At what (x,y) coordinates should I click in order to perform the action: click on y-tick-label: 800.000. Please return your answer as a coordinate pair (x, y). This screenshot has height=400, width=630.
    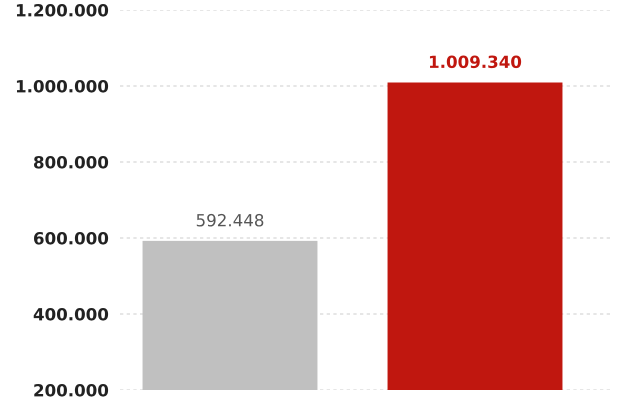
    Looking at the image, I should click on (71, 162).